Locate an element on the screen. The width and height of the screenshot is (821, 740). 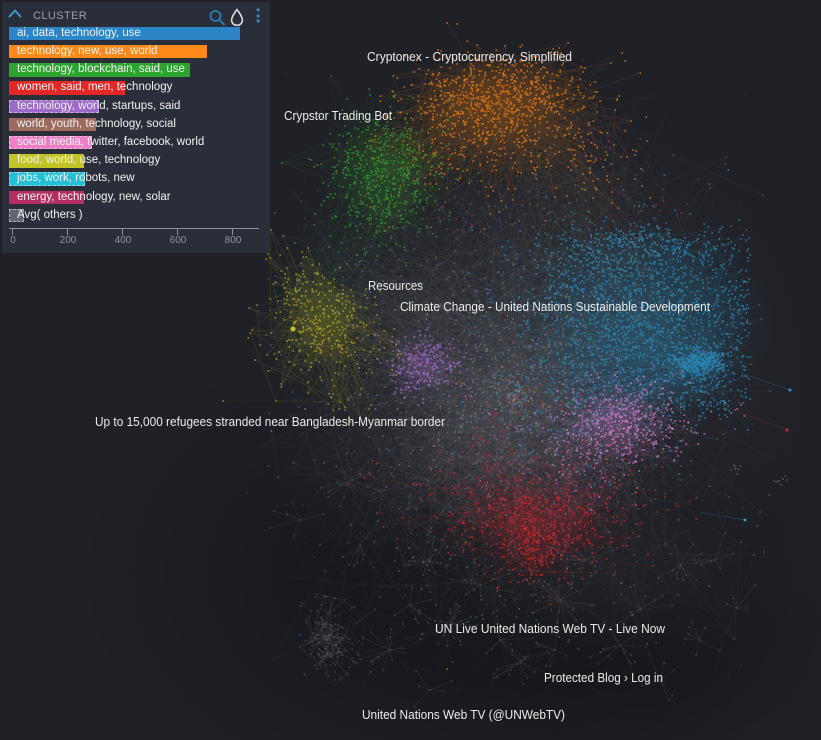
svg-text:UN Live United Nations Web TV: UN Live United Nations Web TV - Live Now is located at coordinates (550, 628).